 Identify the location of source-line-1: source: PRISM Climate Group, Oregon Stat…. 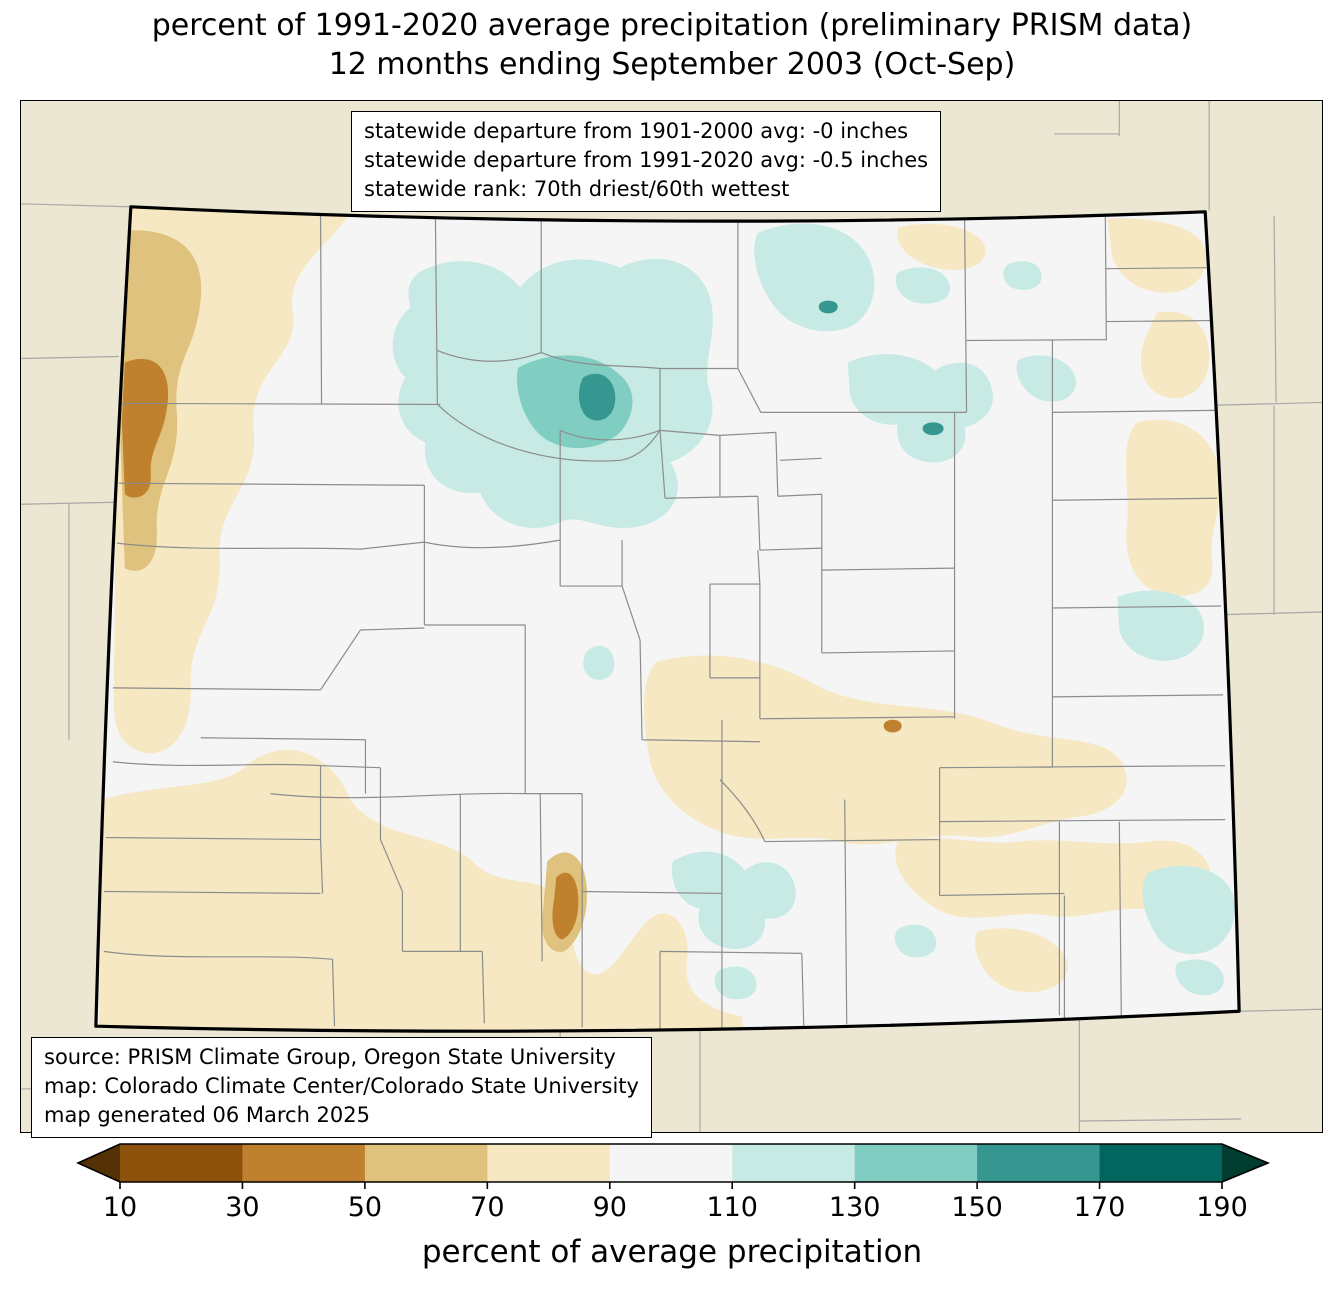
(330, 1057).